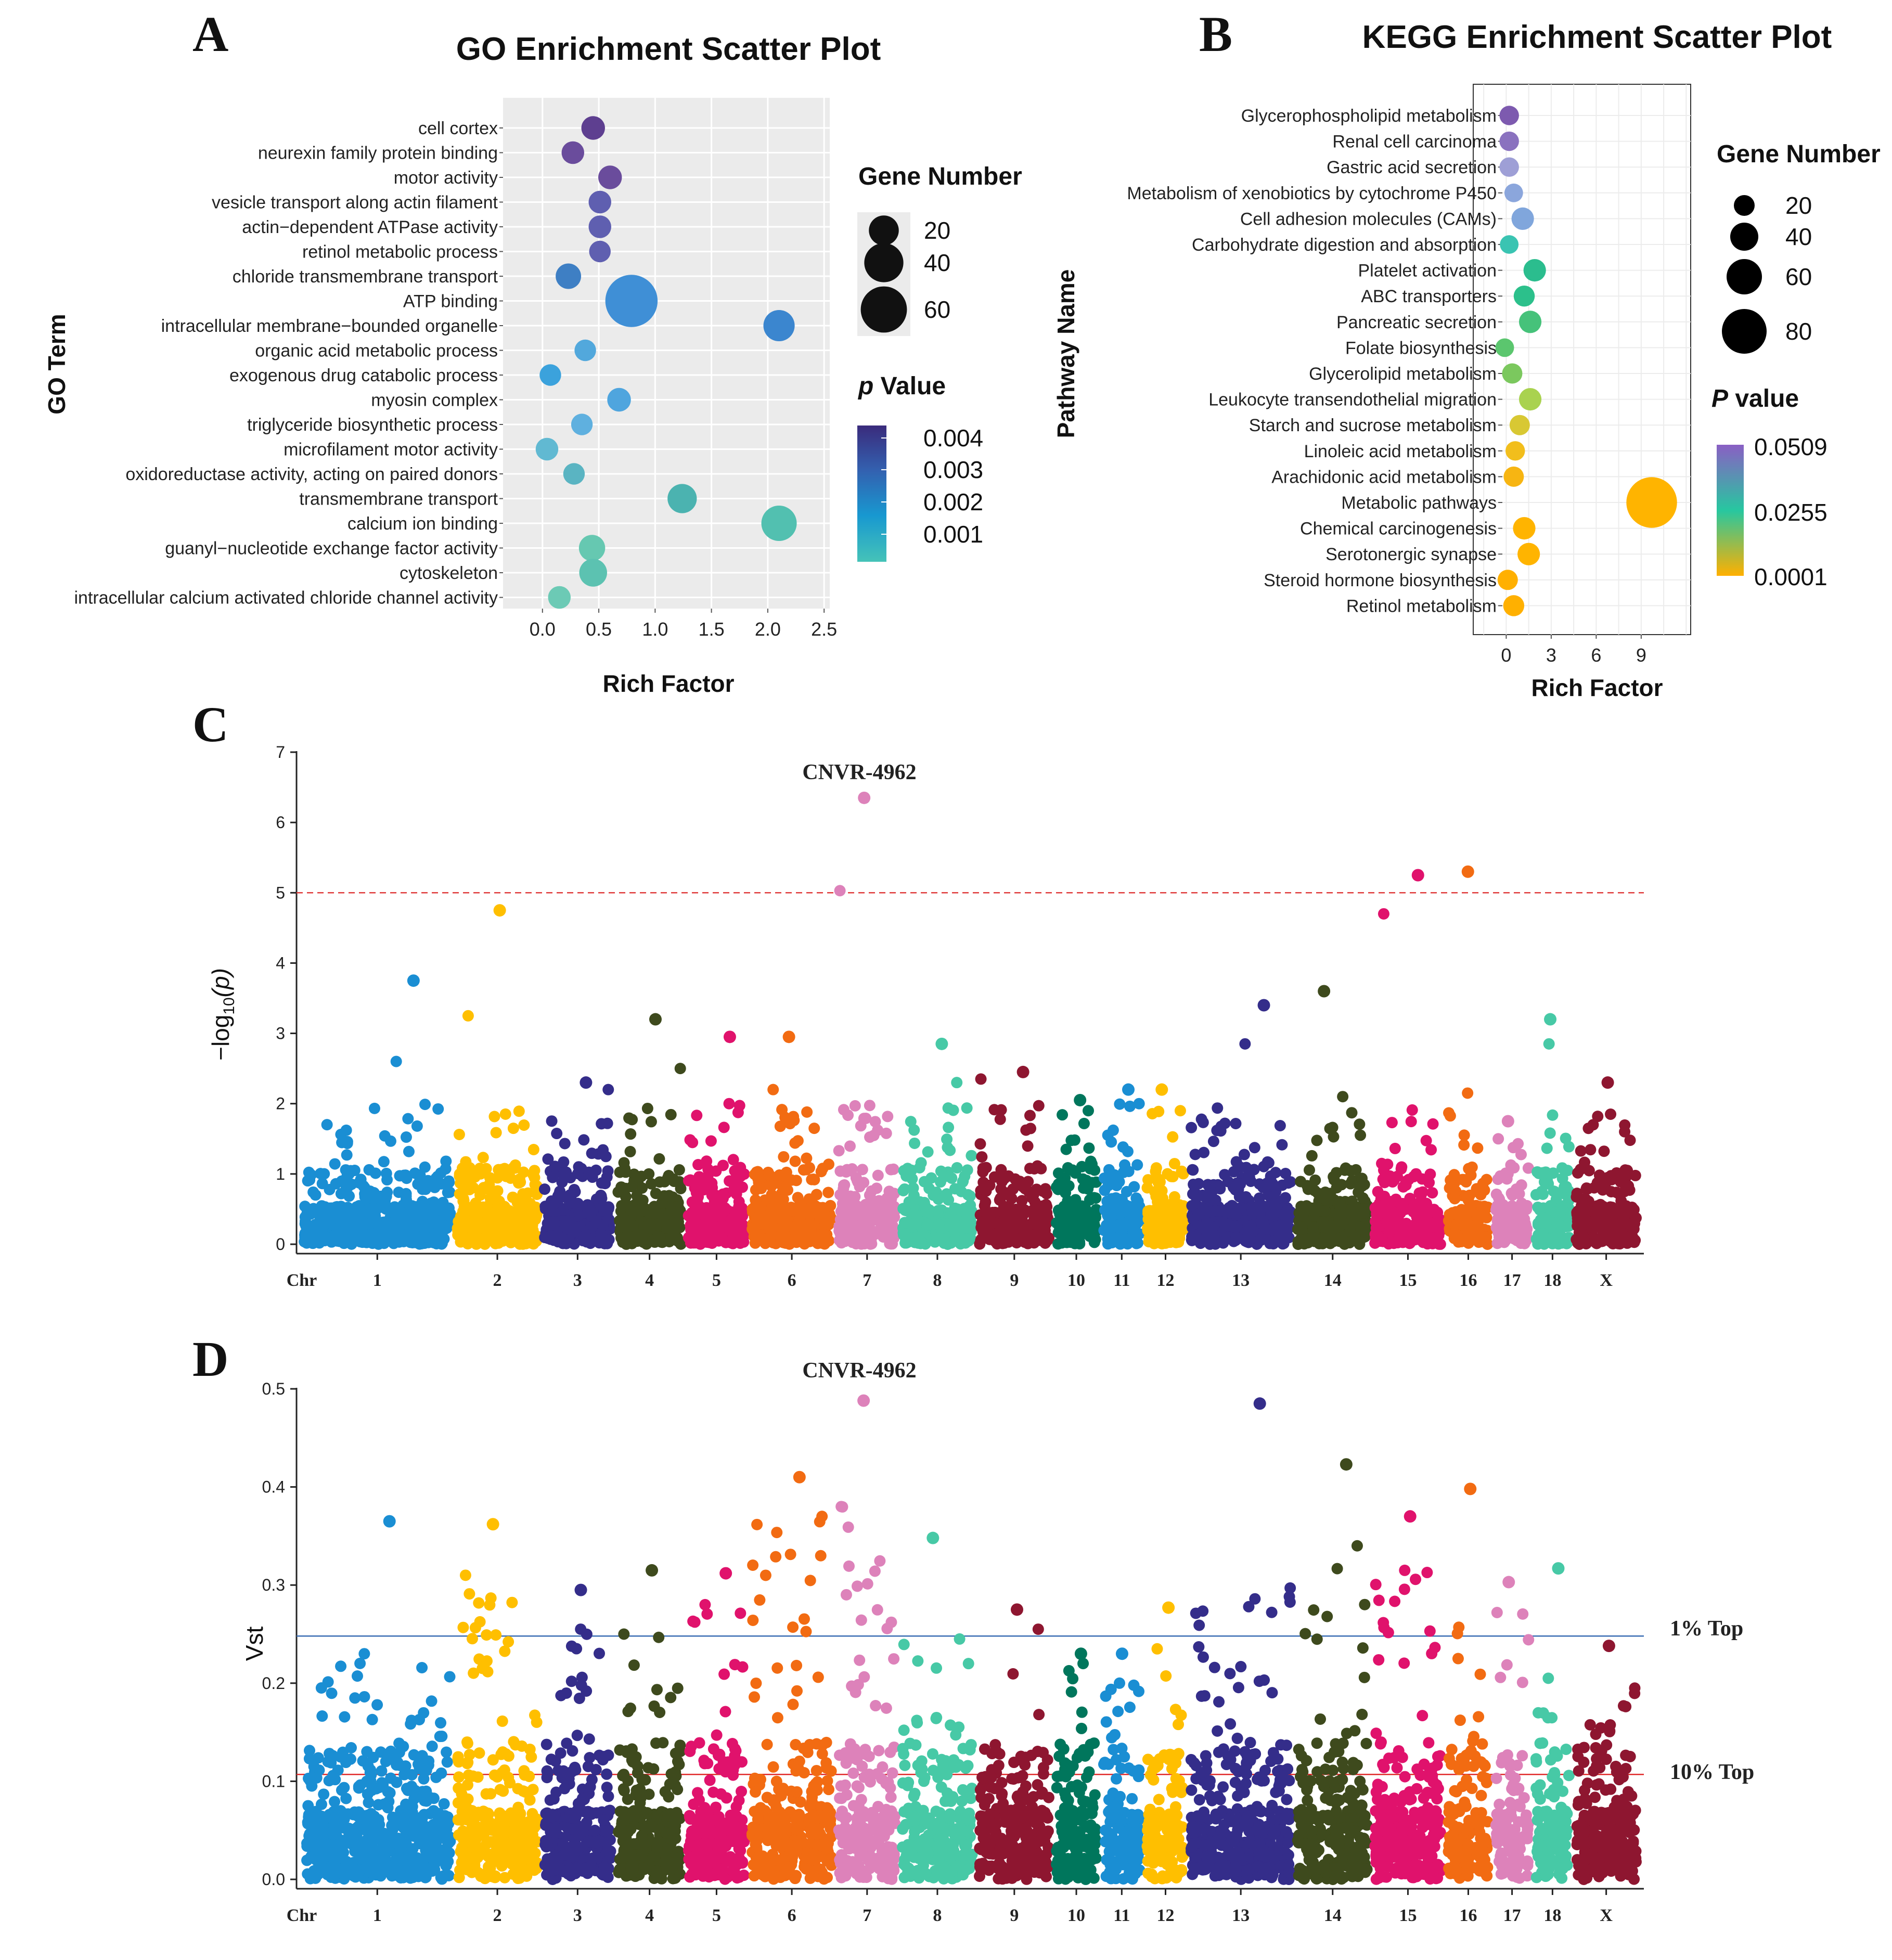 The height and width of the screenshot is (1960, 1892). What do you see at coordinates (668, 683) in the screenshot?
I see `go-x-axis-title: Rich Factor` at bounding box center [668, 683].